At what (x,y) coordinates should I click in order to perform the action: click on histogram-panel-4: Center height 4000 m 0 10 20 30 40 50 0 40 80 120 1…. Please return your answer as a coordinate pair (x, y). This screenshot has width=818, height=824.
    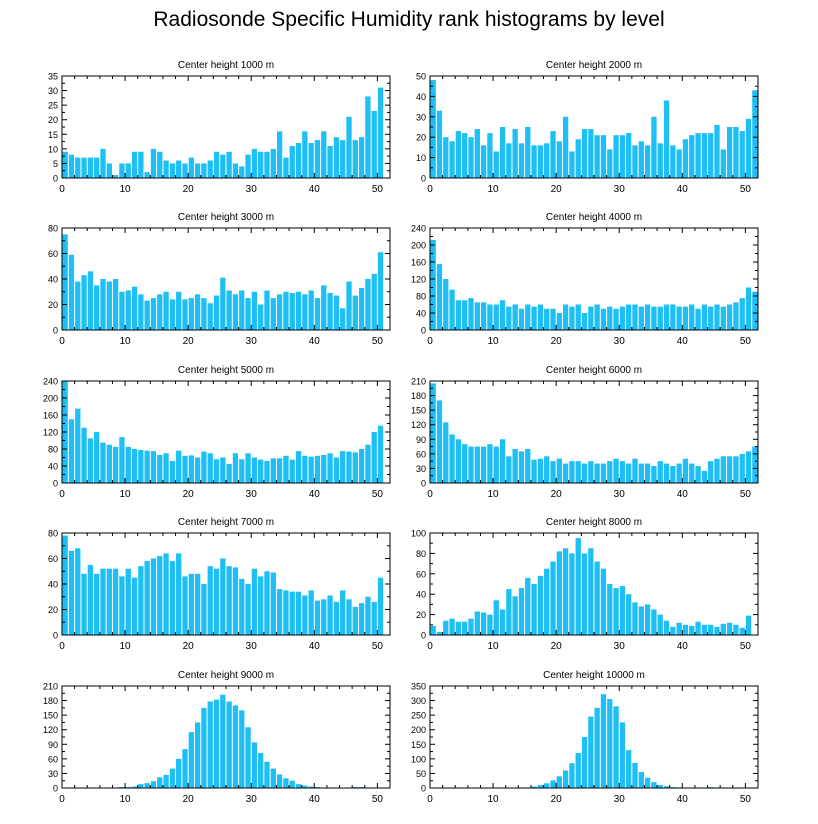
    Looking at the image, I should click on (585, 279).